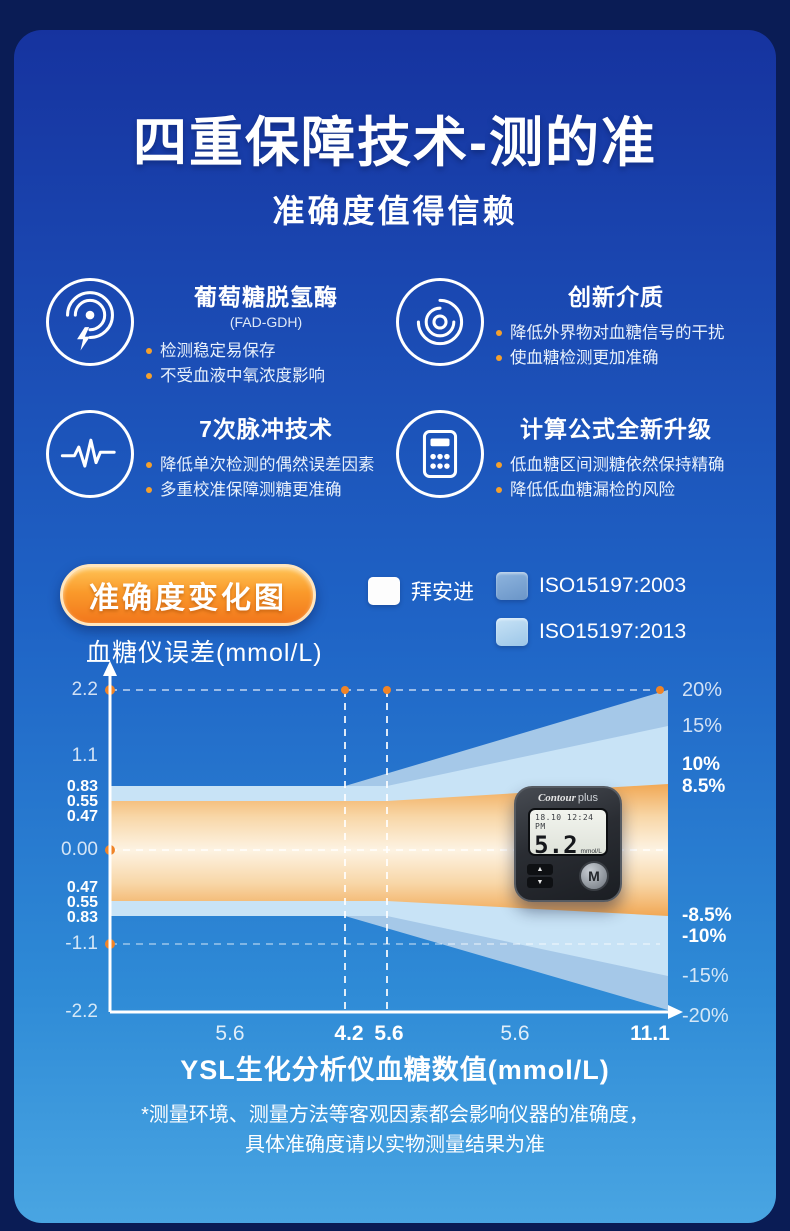 The height and width of the screenshot is (1231, 790). I want to click on feature-title: 葡萄糖脱氢酶, so click(266, 297).